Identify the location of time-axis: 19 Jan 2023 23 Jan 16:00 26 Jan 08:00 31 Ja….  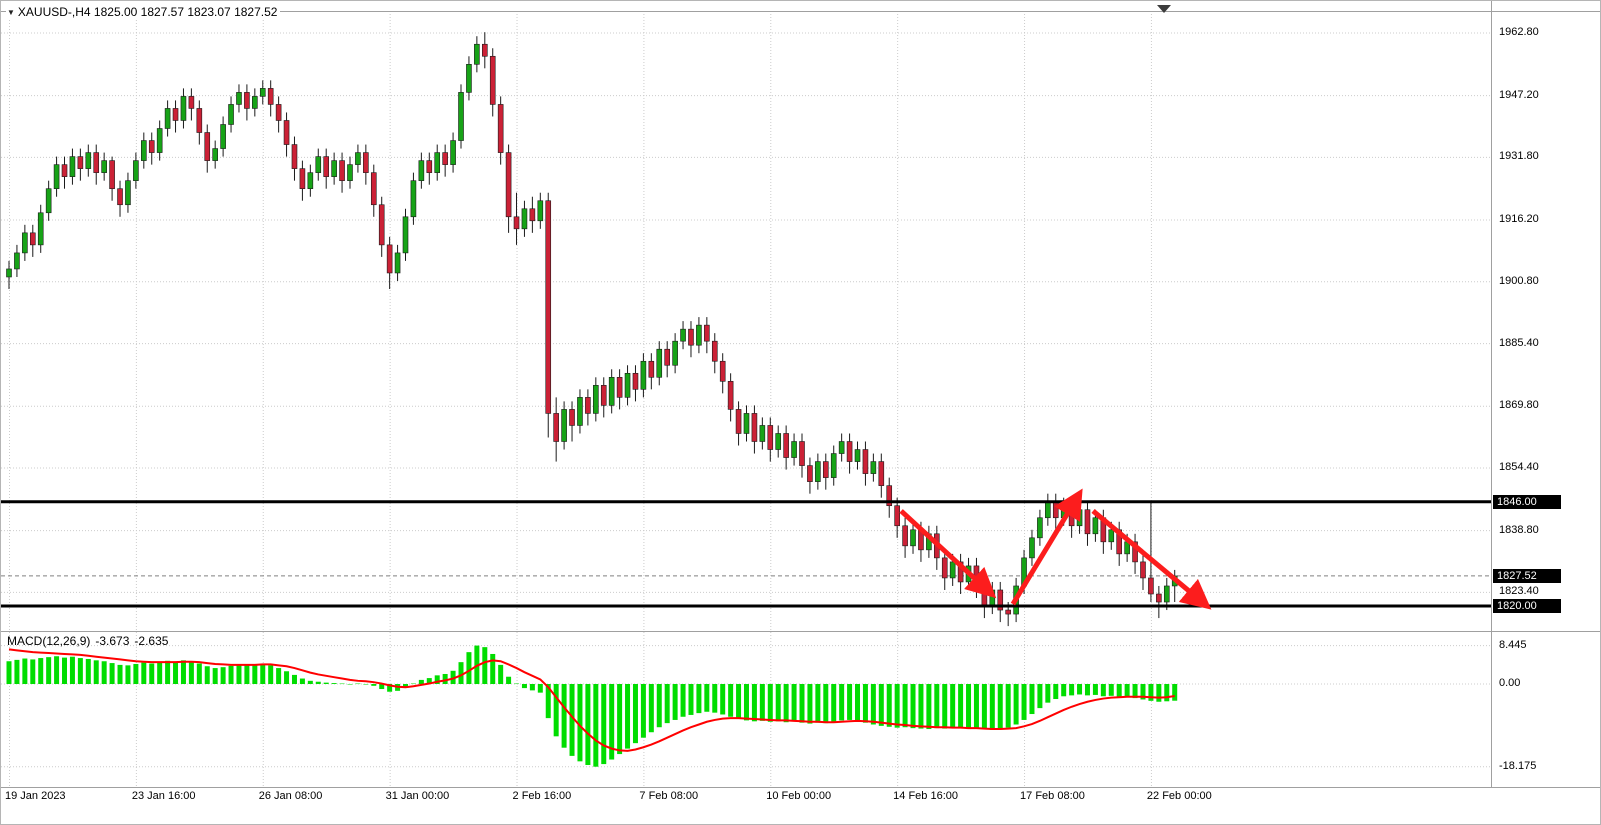
(746, 800).